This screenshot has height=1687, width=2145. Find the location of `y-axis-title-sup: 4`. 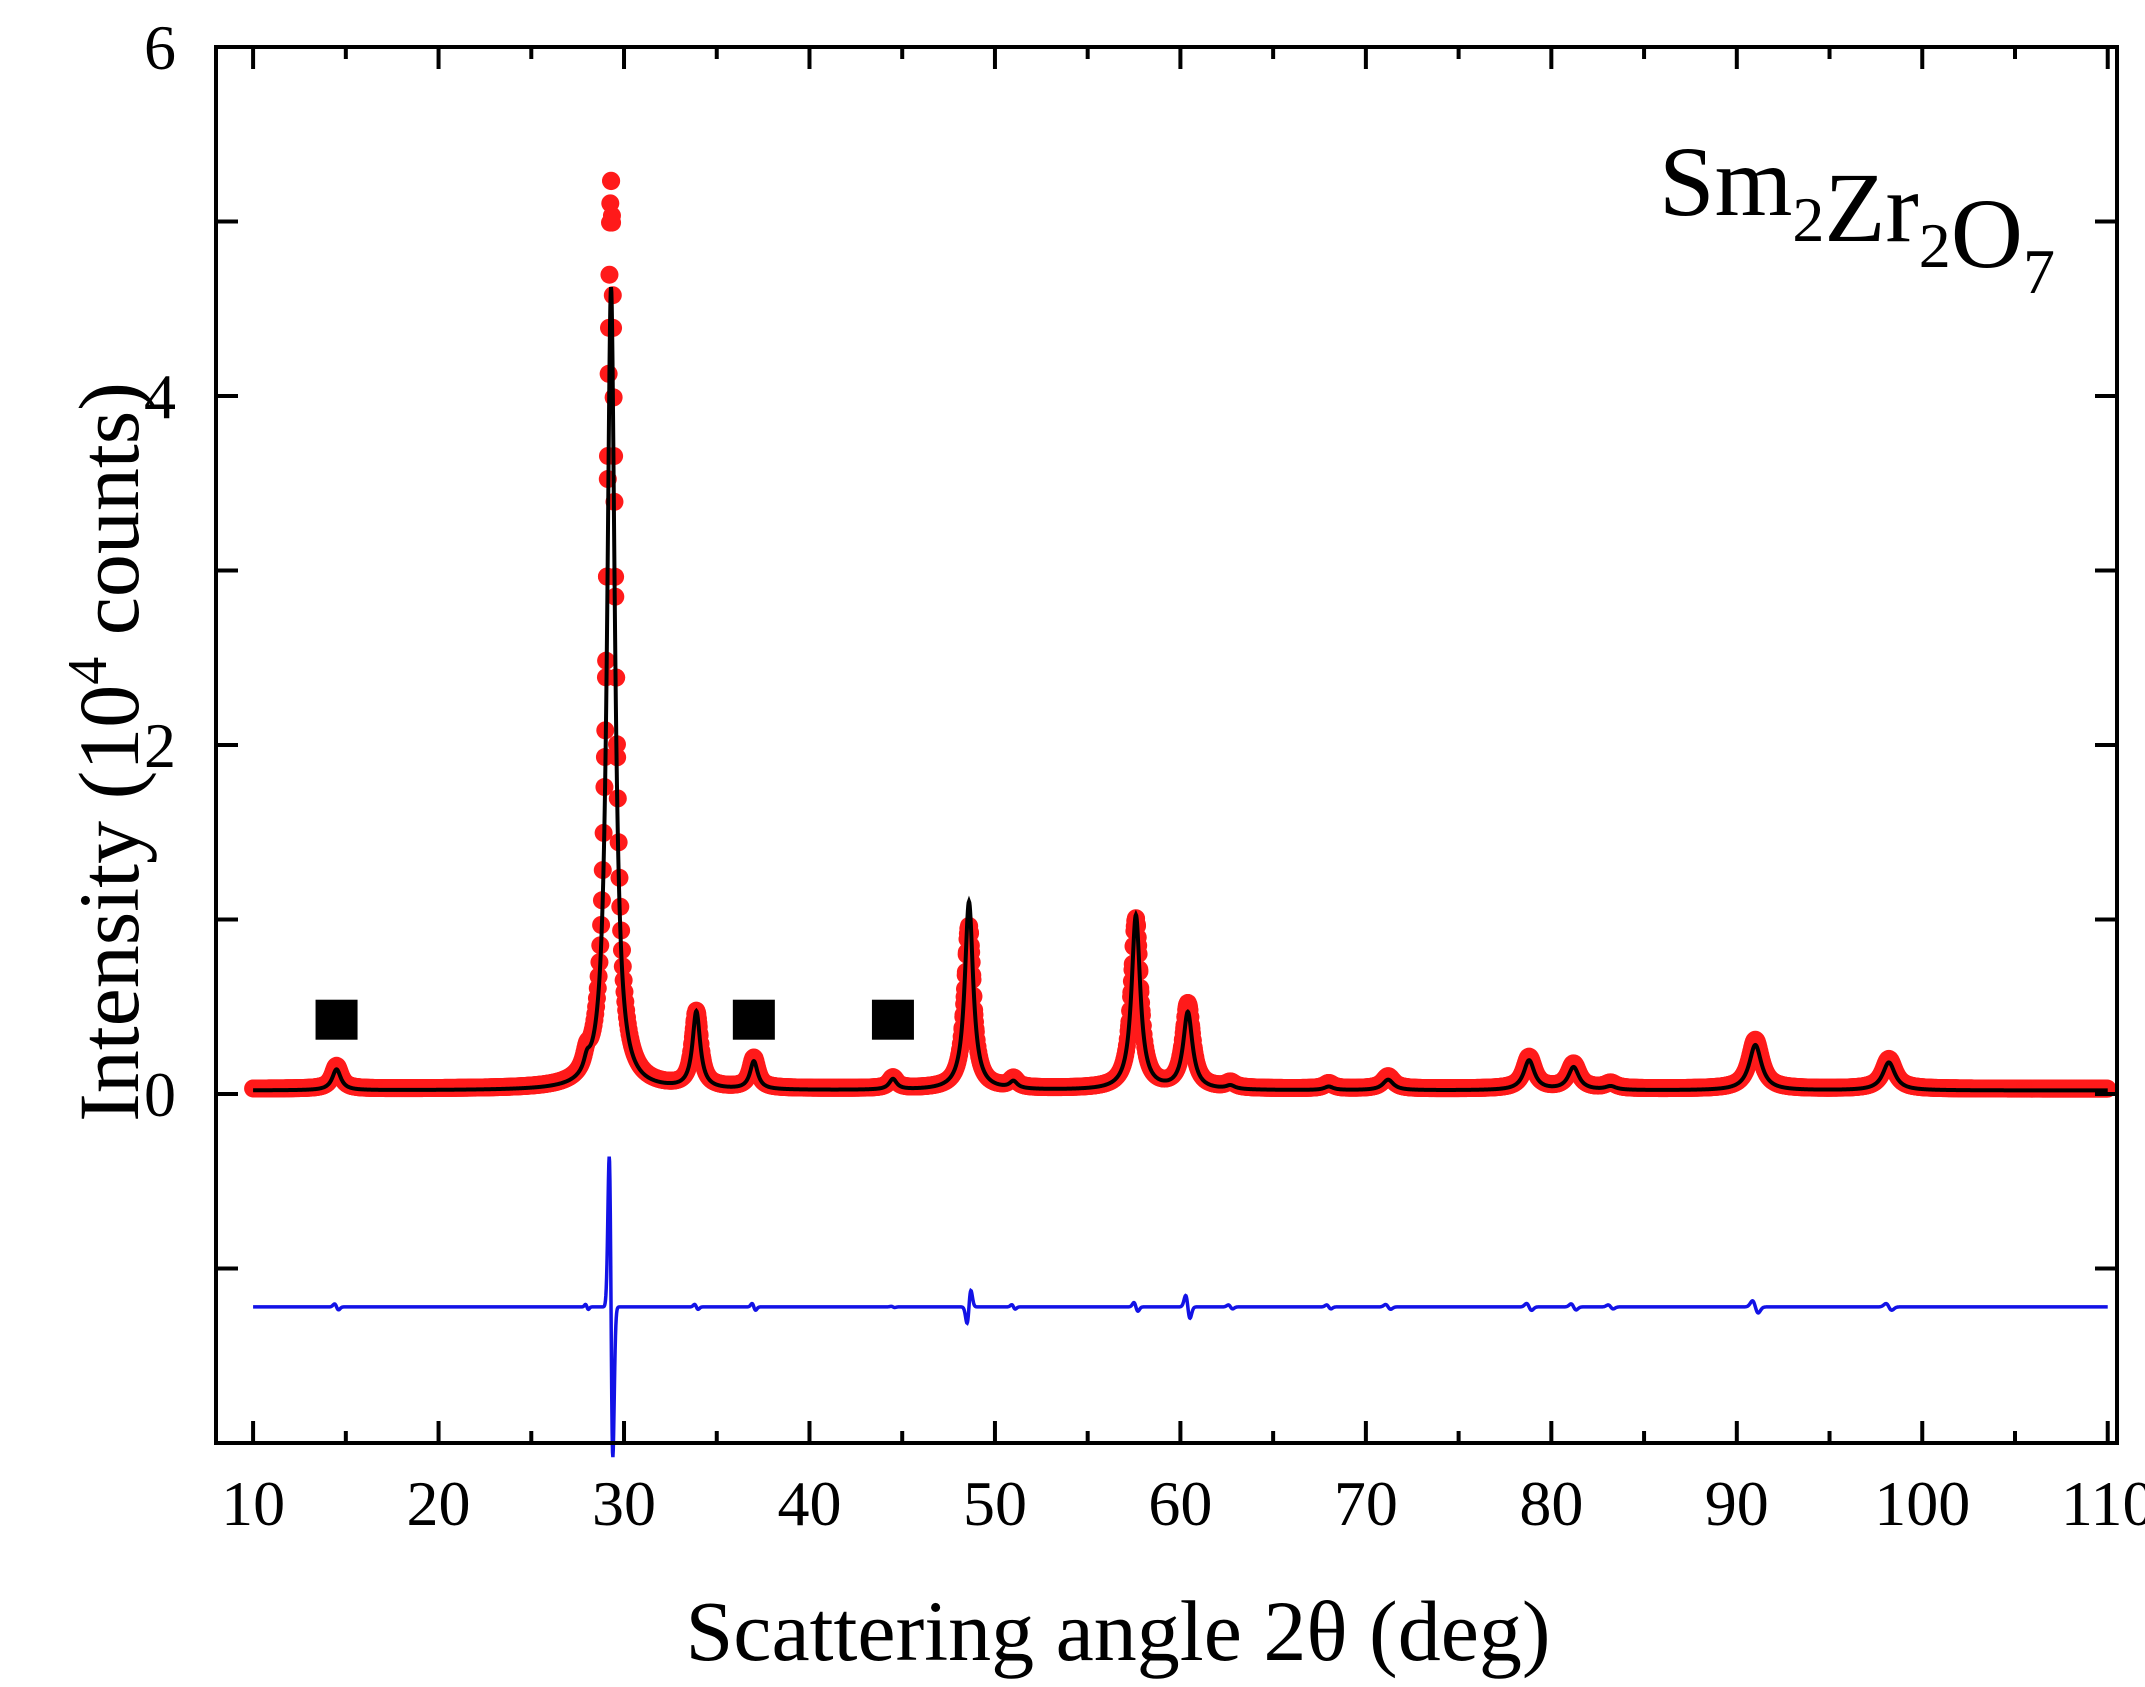

y-axis-title-sup: 4 is located at coordinates (88, 671).